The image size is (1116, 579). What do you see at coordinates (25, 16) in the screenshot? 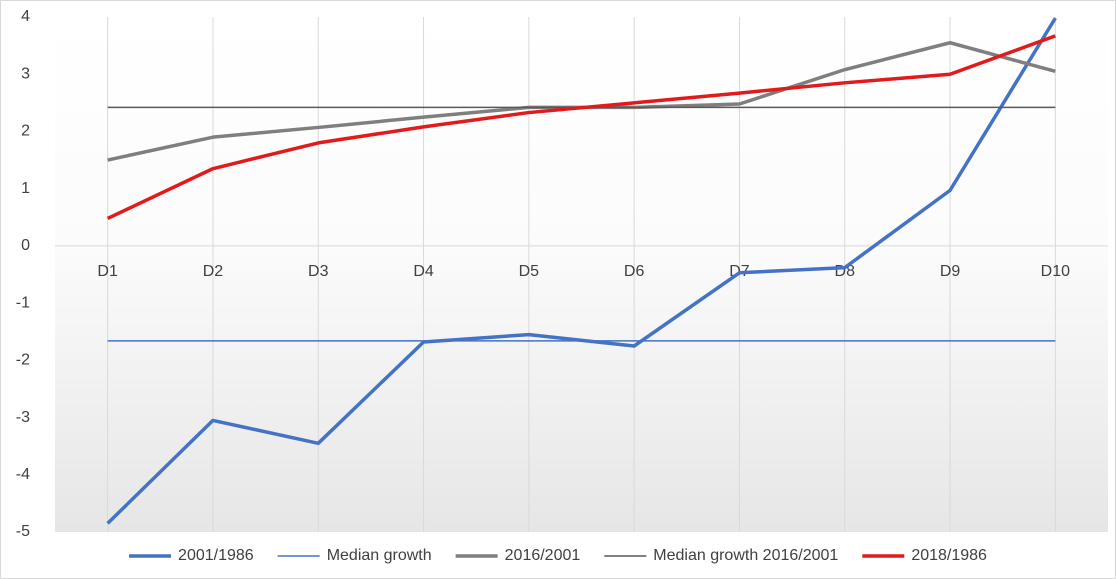
I see `y-tick-label: 4` at bounding box center [25, 16].